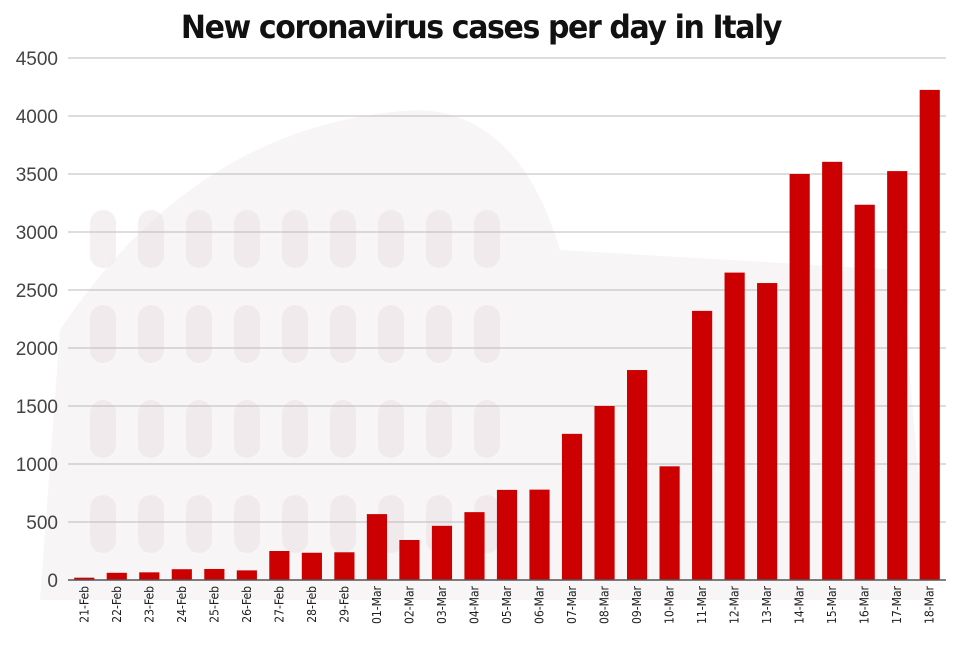 Image resolution: width=962 pixels, height=657 pixels. Describe the element at coordinates (442, 604) in the screenshot. I see `x-tick-label: 03-Mar` at that location.